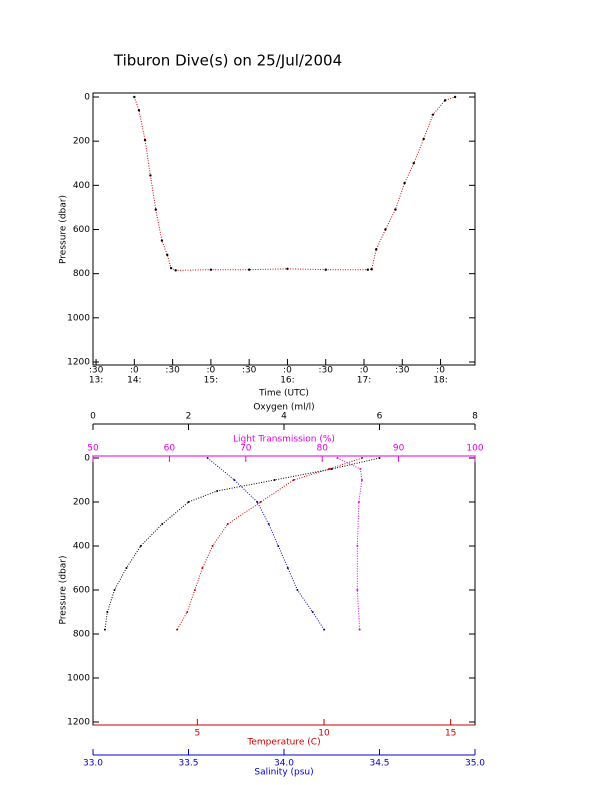  I want to click on x-axis-label: Light Transmission (%), so click(284, 440).